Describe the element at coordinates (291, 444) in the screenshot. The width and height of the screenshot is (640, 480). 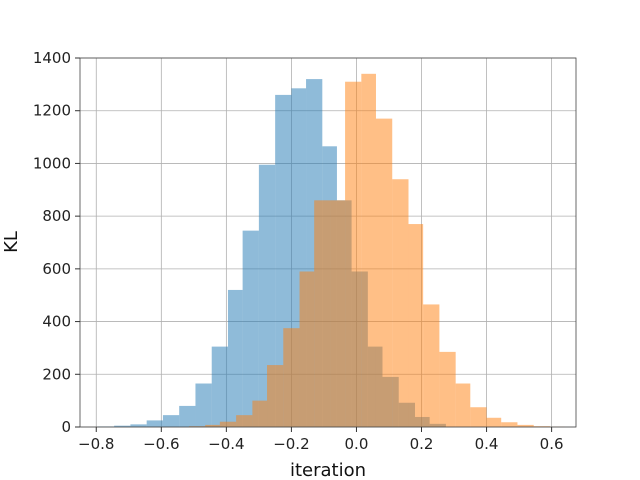
I see `x-tick-label: −0.2` at that location.